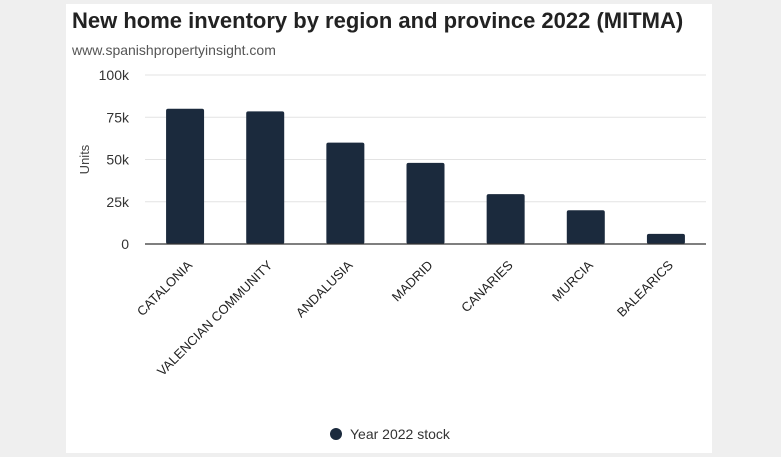 This screenshot has width=781, height=457. I want to click on x-tick-label: MADRID, so click(412, 281).